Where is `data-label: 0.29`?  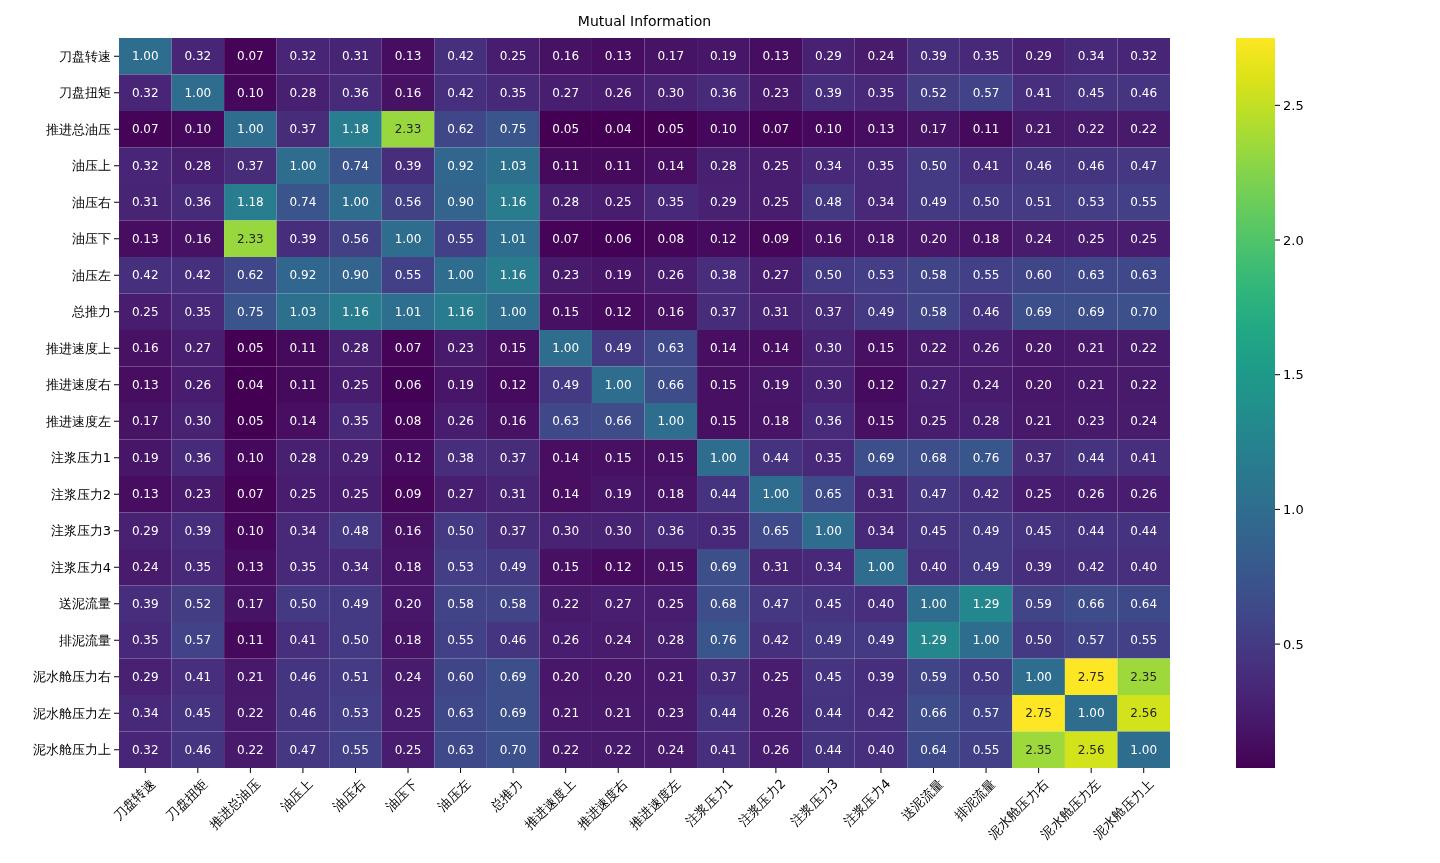 data-label: 0.29 is located at coordinates (723, 202).